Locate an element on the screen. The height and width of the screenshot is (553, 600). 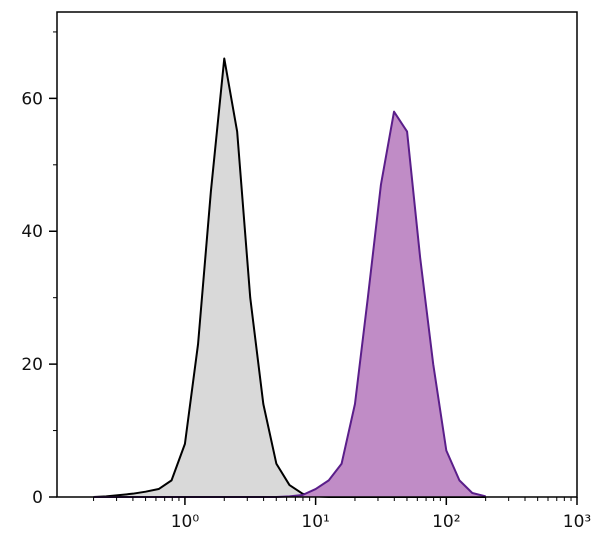
y-tick-label: 20 is located at coordinates (32, 365).